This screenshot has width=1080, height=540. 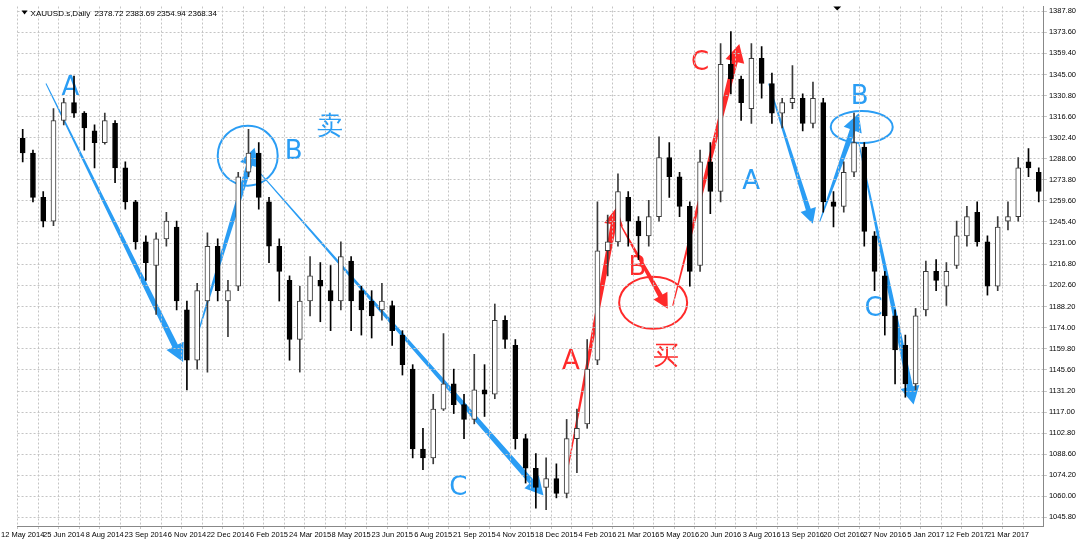 I want to click on annotation: 卖, so click(x=329, y=125).